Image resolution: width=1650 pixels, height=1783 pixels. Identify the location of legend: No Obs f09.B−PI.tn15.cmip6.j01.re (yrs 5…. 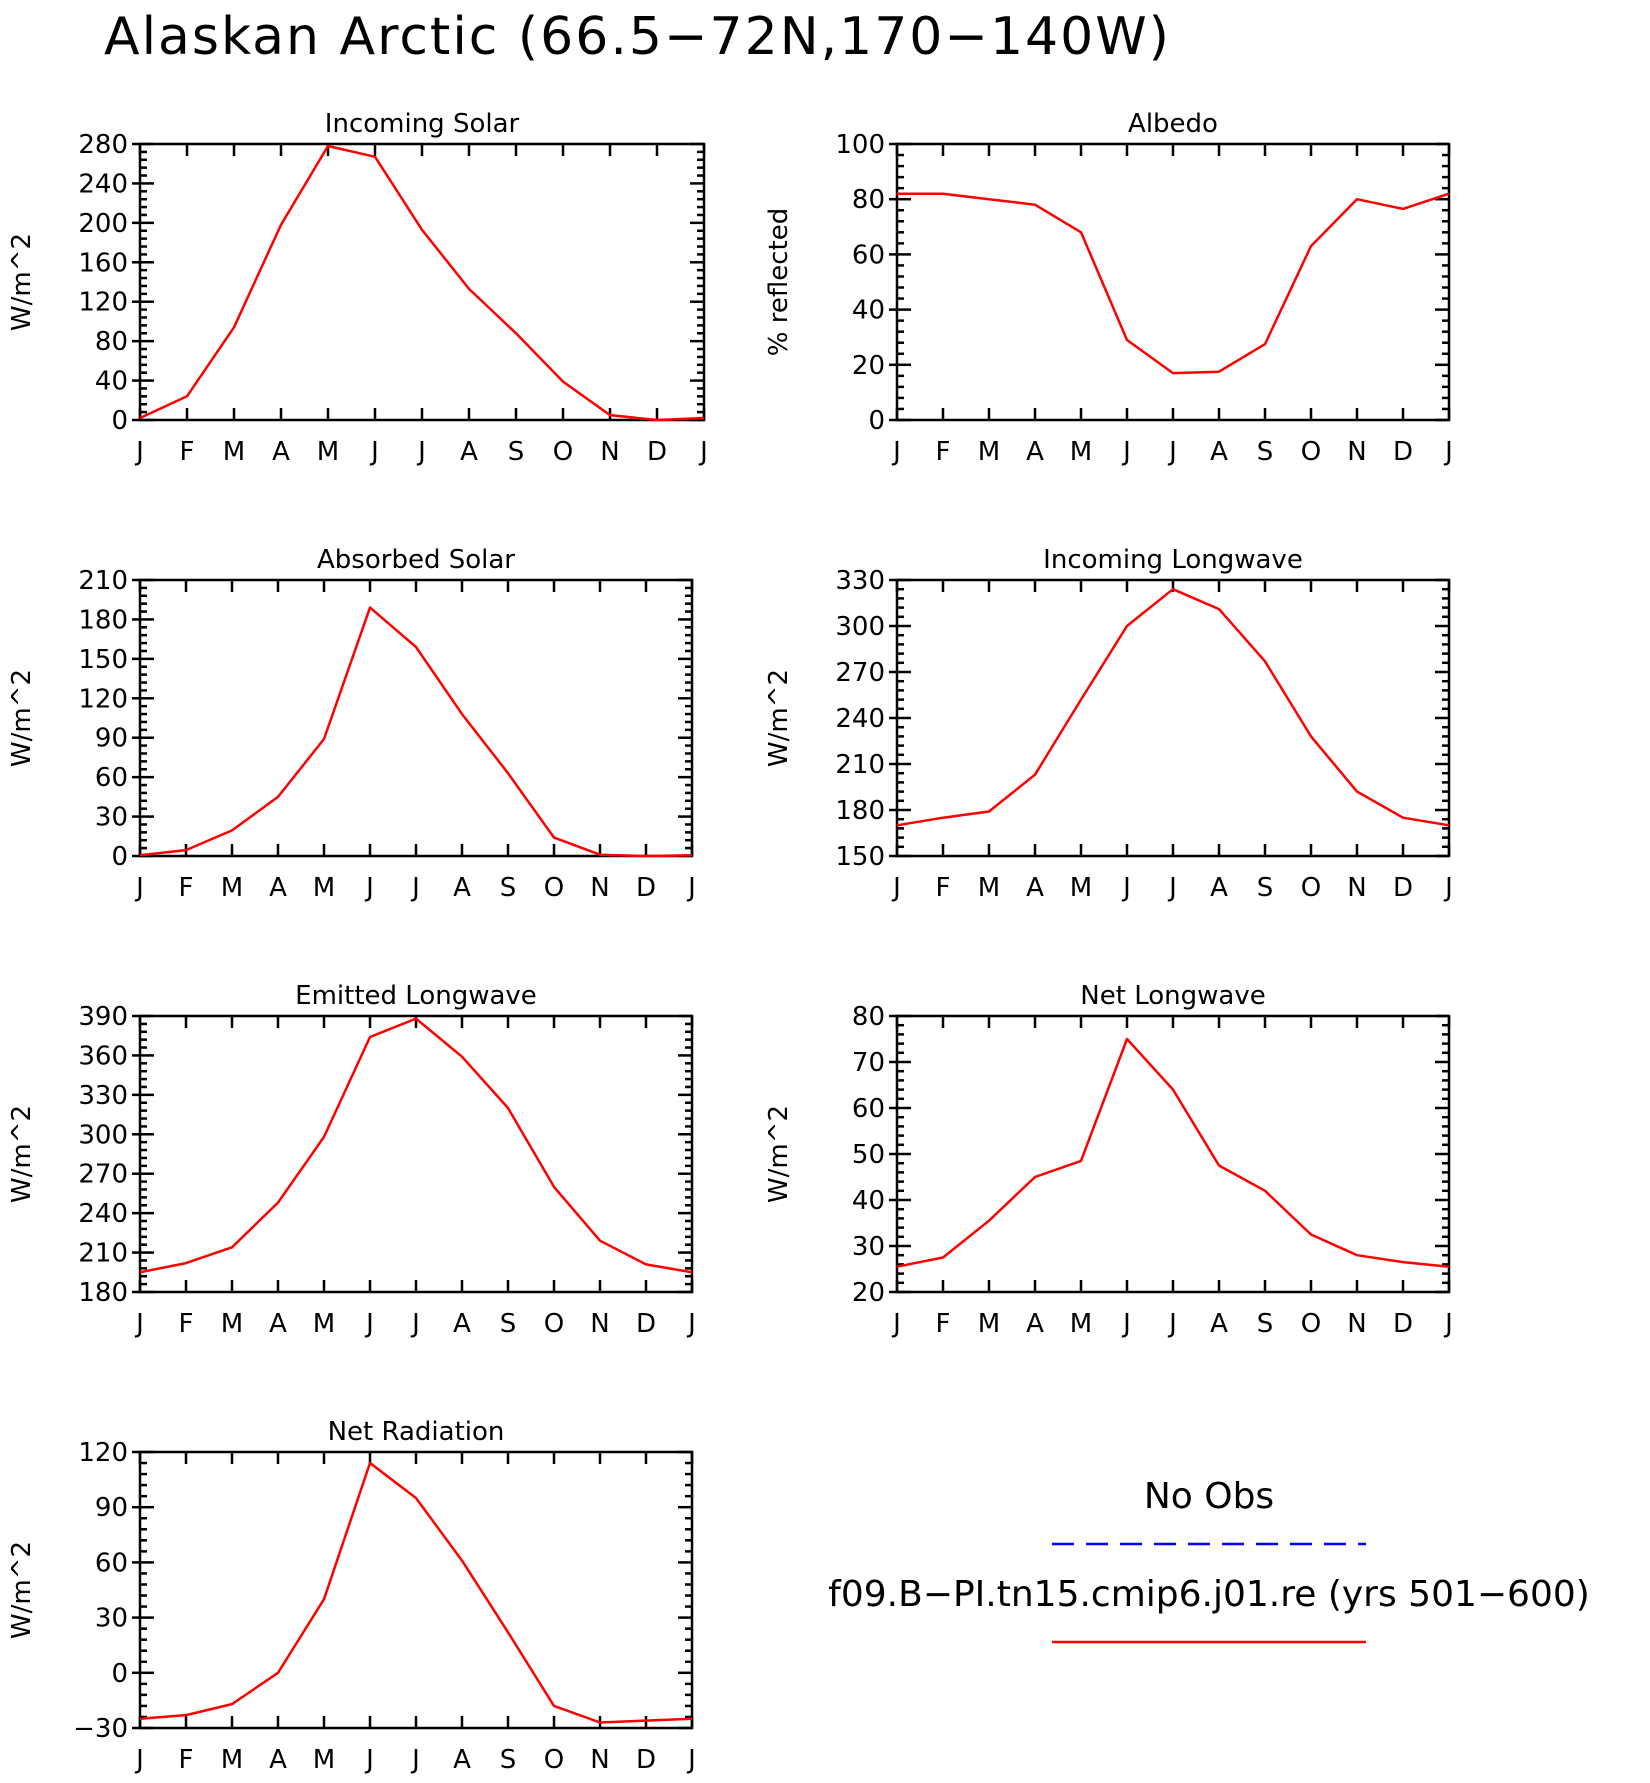
(1209, 1560).